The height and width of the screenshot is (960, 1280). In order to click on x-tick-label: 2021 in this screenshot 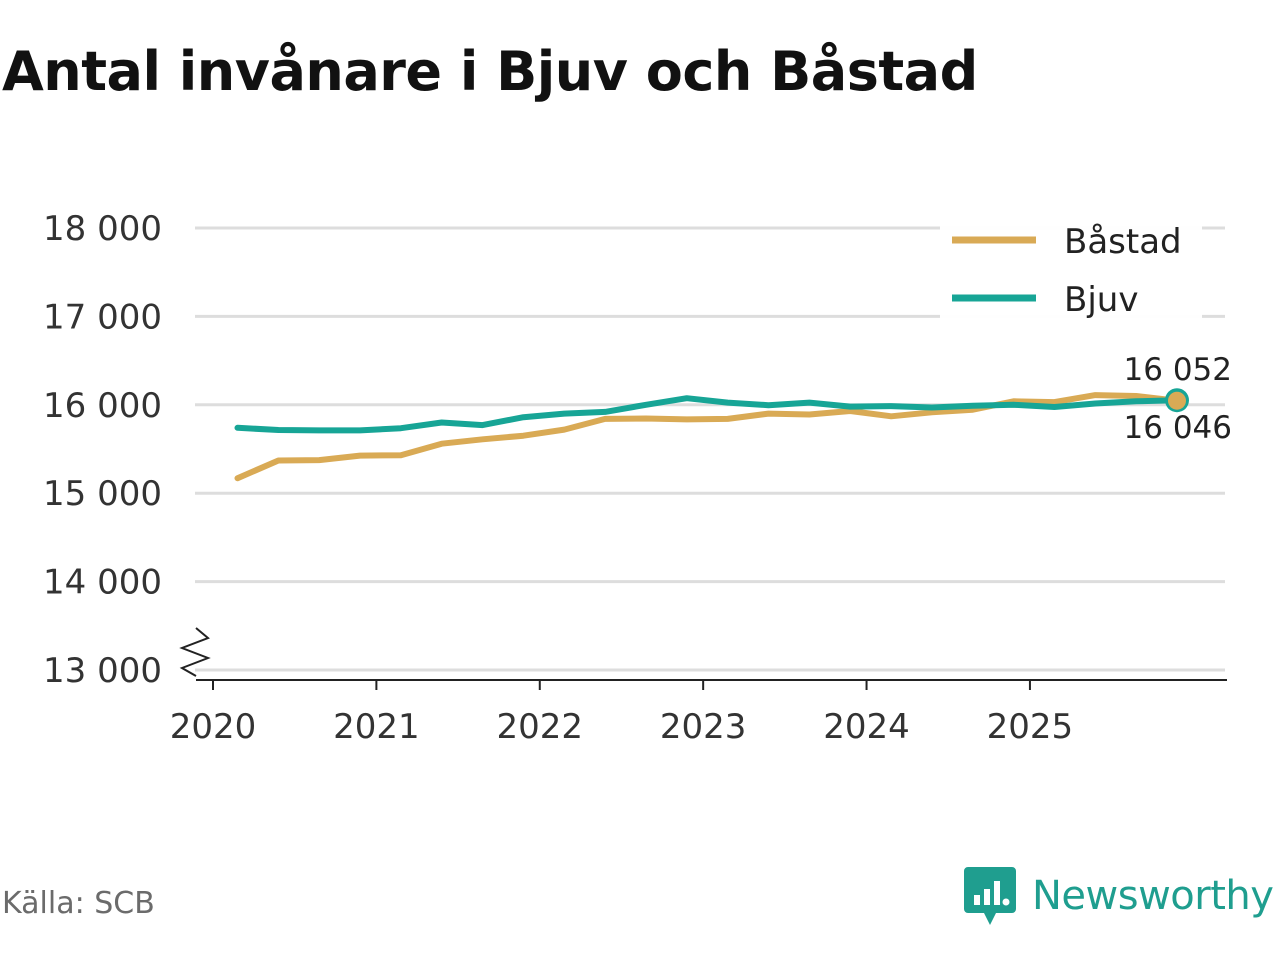, I will do `click(376, 727)`.